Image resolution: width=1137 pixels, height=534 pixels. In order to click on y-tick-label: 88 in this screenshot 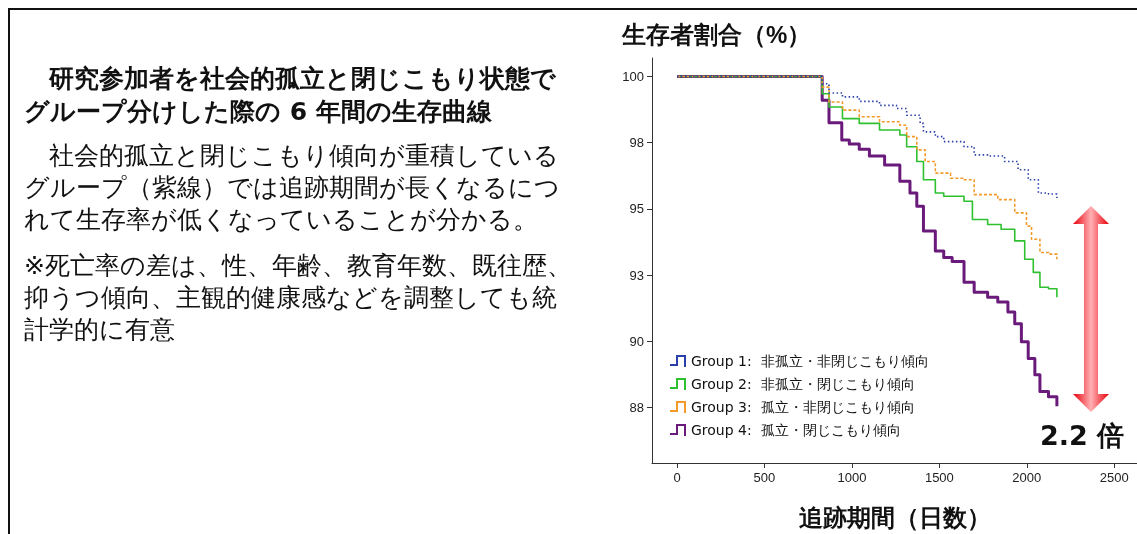, I will do `click(636, 407)`.